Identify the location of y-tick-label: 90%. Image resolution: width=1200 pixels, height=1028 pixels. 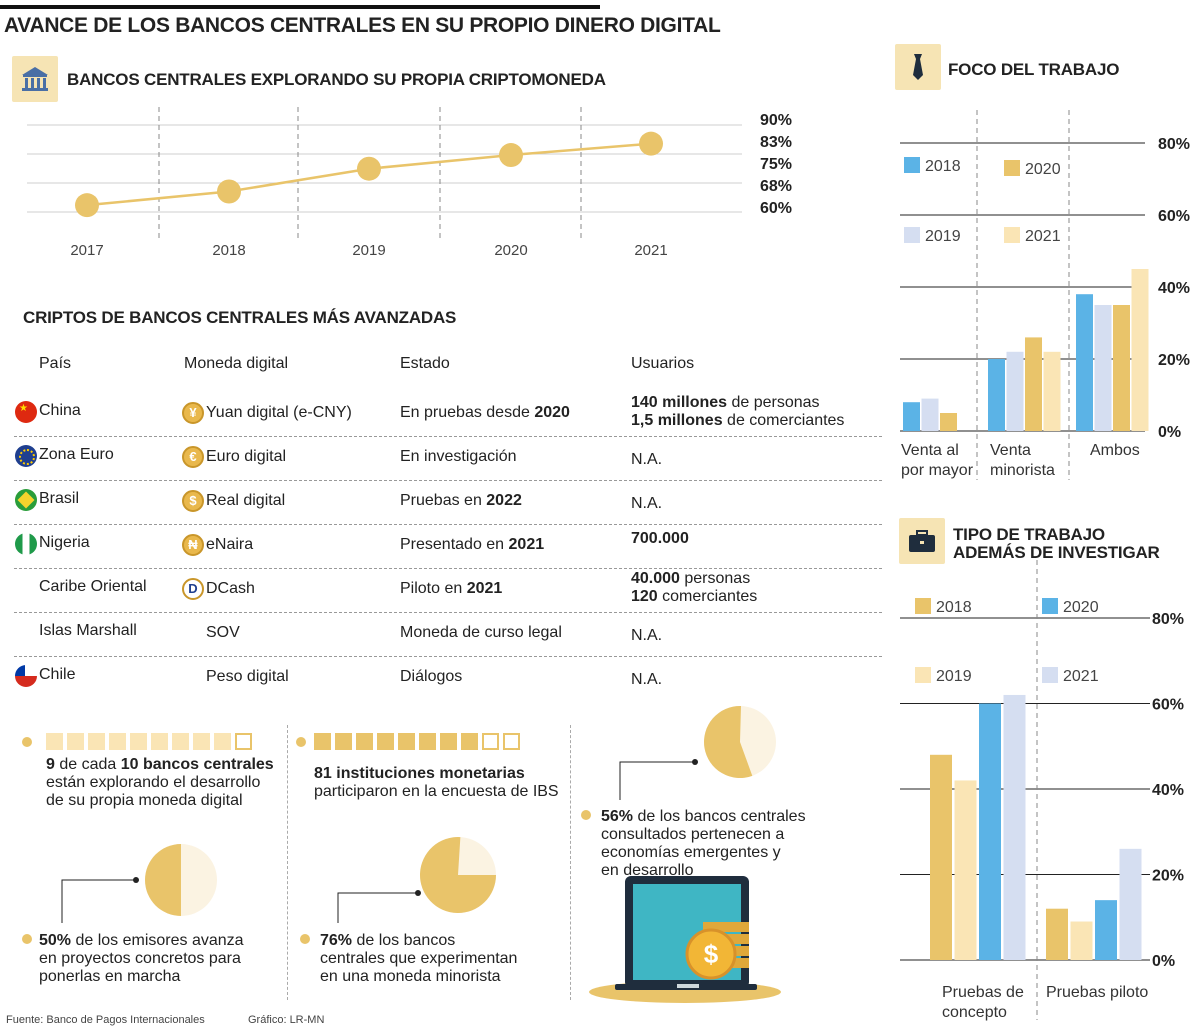
(776, 120).